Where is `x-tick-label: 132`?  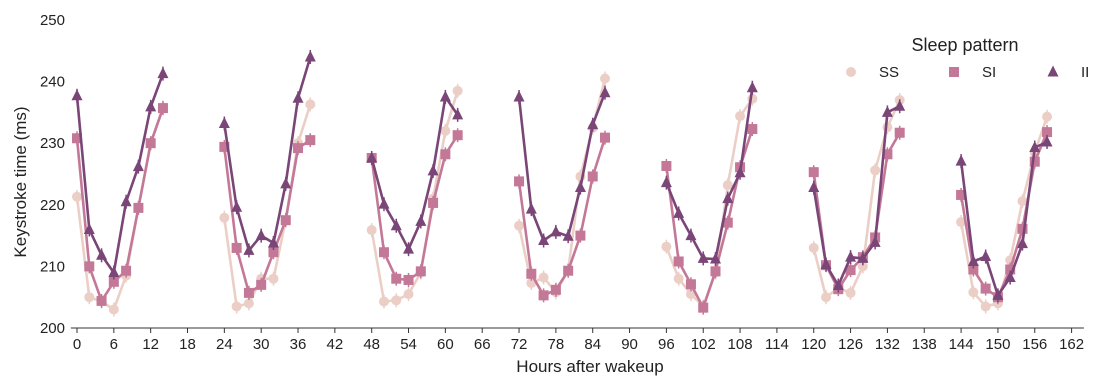 x-tick-label: 132 is located at coordinates (887, 344).